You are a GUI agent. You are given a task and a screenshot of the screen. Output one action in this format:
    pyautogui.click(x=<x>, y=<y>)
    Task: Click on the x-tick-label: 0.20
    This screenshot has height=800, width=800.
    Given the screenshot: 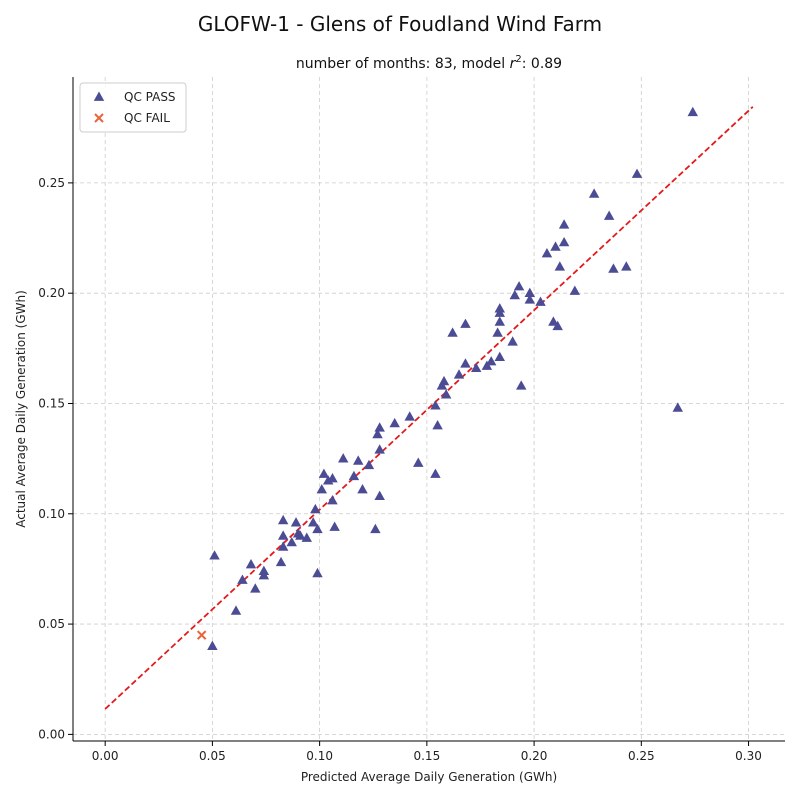 What is the action you would take?
    pyautogui.click(x=534, y=756)
    